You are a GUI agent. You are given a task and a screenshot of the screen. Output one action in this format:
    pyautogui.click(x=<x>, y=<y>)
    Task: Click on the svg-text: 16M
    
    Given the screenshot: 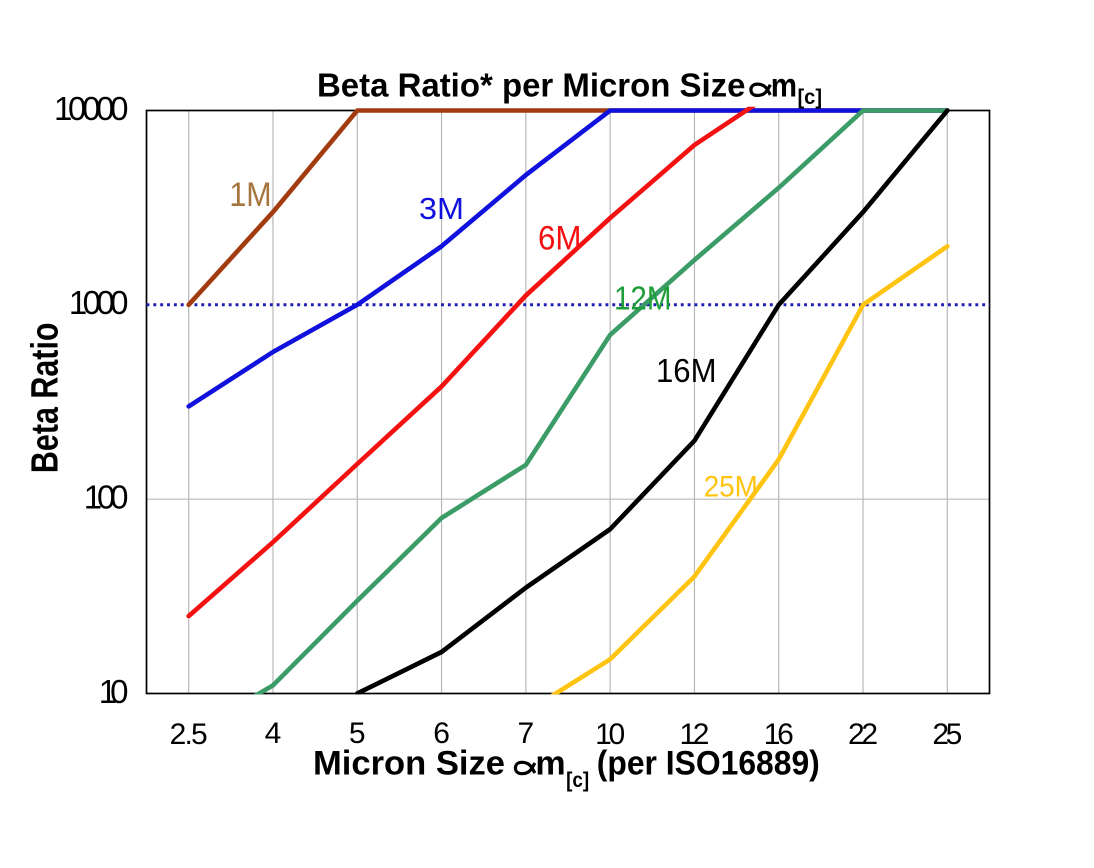 What is the action you would take?
    pyautogui.click(x=686, y=370)
    